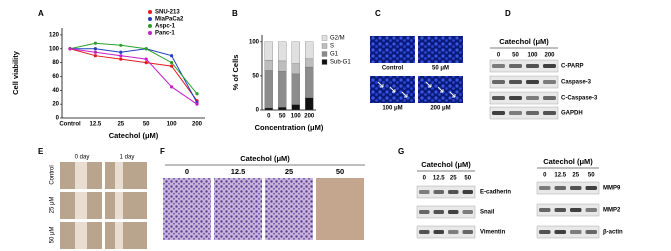 The image size is (671, 251). Describe the element at coordinates (235, 73) in the screenshot. I see `y-axis-title: % of Cells` at that location.